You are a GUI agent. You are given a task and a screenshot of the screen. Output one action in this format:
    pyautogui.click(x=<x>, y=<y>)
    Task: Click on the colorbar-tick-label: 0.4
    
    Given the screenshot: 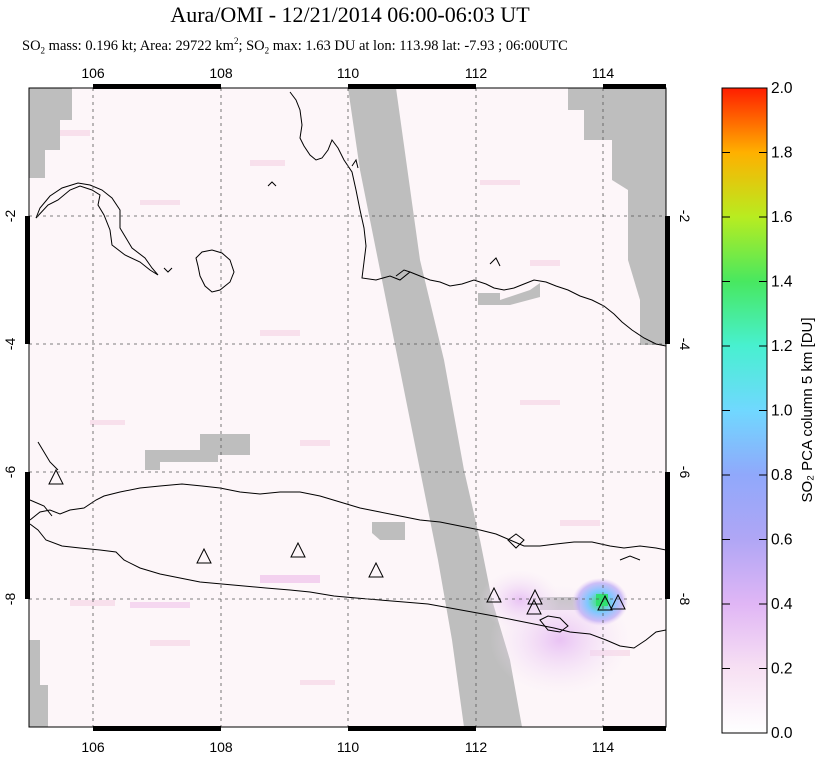 What is the action you would take?
    pyautogui.click(x=782, y=604)
    